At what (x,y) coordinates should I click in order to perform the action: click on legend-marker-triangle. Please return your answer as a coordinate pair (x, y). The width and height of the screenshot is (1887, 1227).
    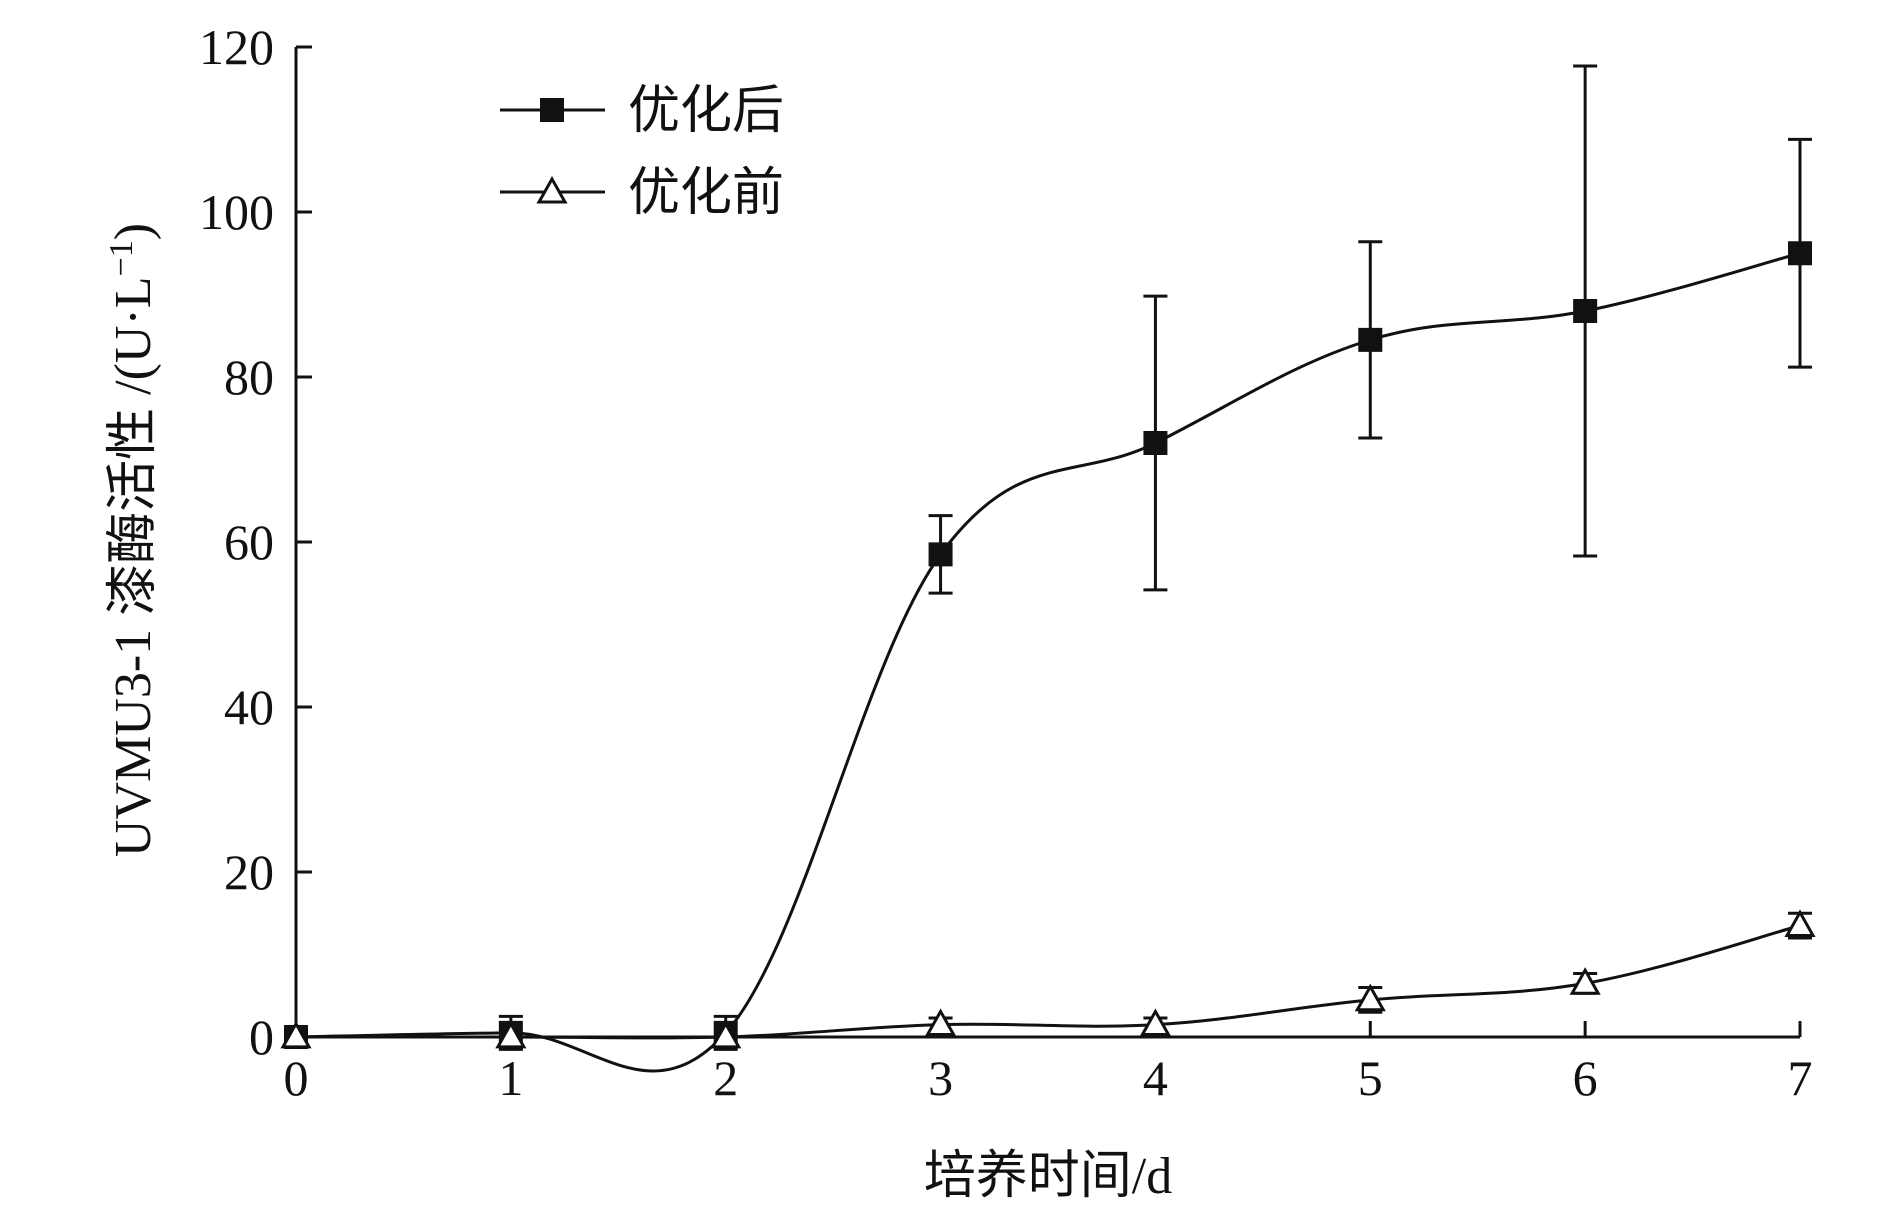
    Looking at the image, I should click on (552, 189).